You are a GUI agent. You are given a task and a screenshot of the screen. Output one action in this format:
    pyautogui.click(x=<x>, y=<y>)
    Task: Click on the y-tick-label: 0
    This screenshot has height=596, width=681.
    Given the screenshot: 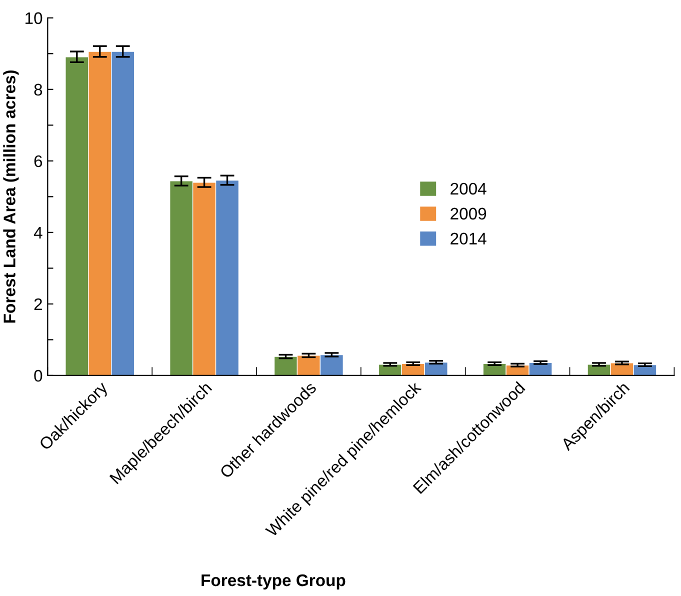 What is the action you would take?
    pyautogui.click(x=38, y=376)
    